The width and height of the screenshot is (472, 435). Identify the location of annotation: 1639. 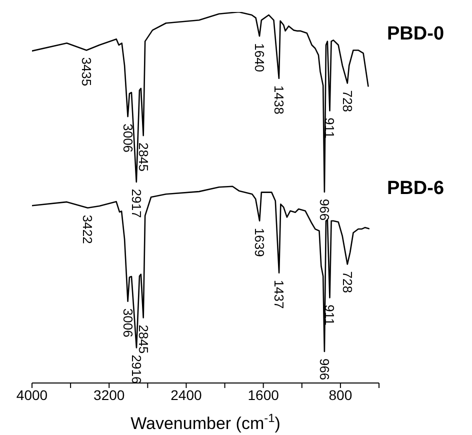
(260, 242).